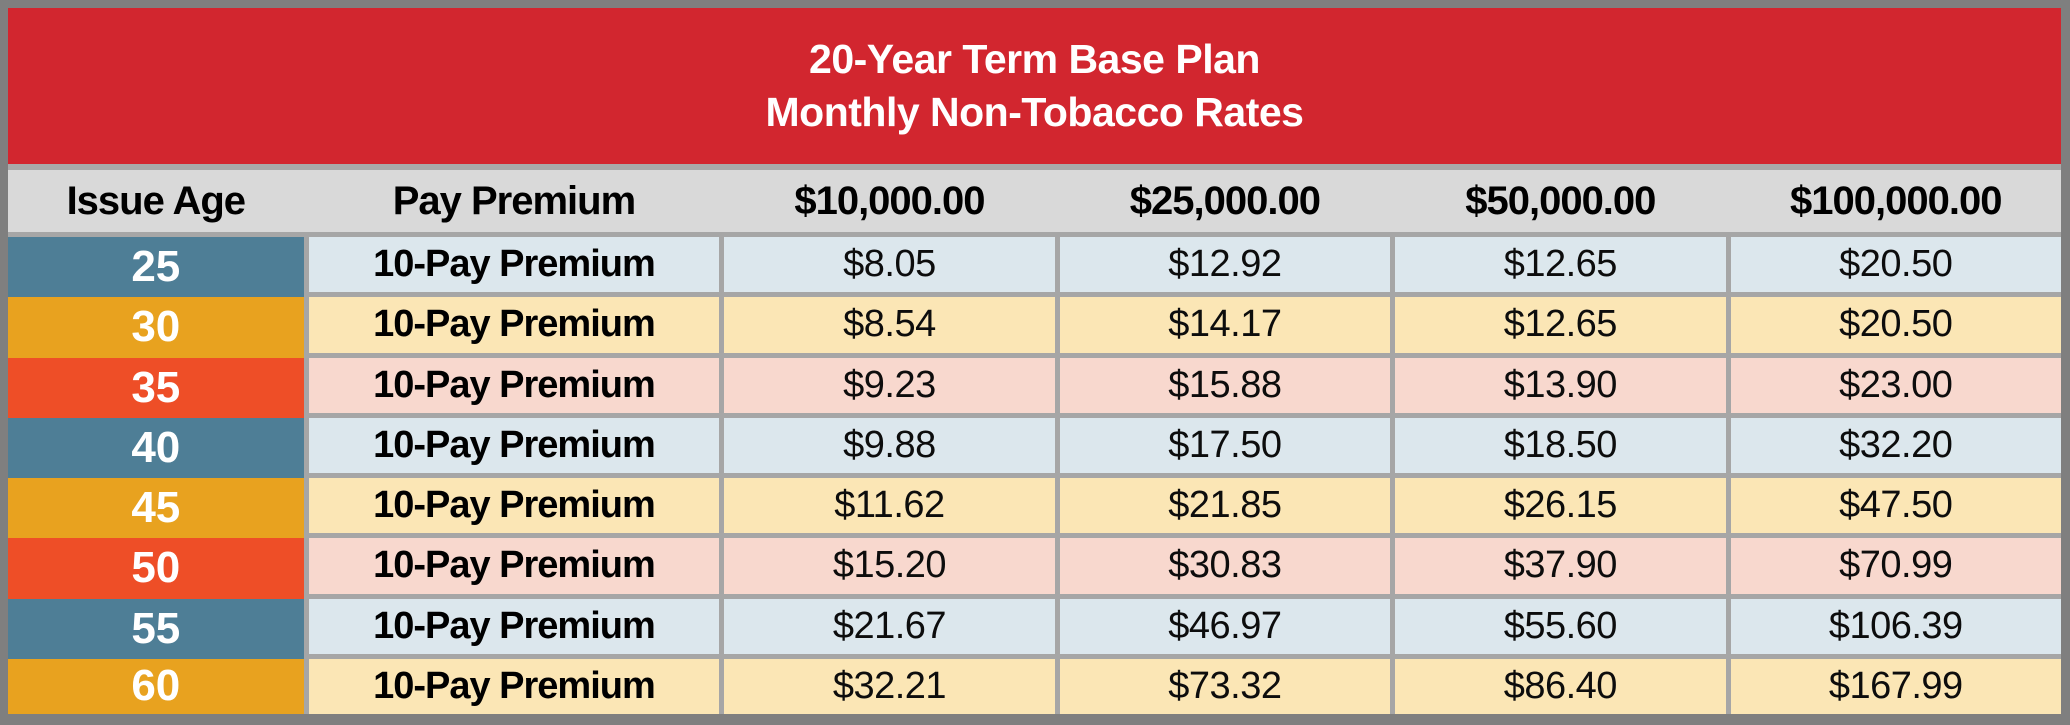 Image resolution: width=2070 pixels, height=725 pixels. I want to click on rate-cell-25000: $17.50, so click(1225, 445).